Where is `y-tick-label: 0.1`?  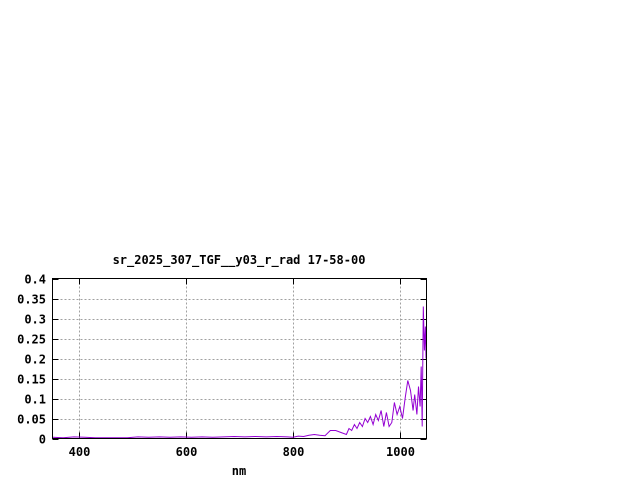 y-tick-label: 0.1 is located at coordinates (35, 400).